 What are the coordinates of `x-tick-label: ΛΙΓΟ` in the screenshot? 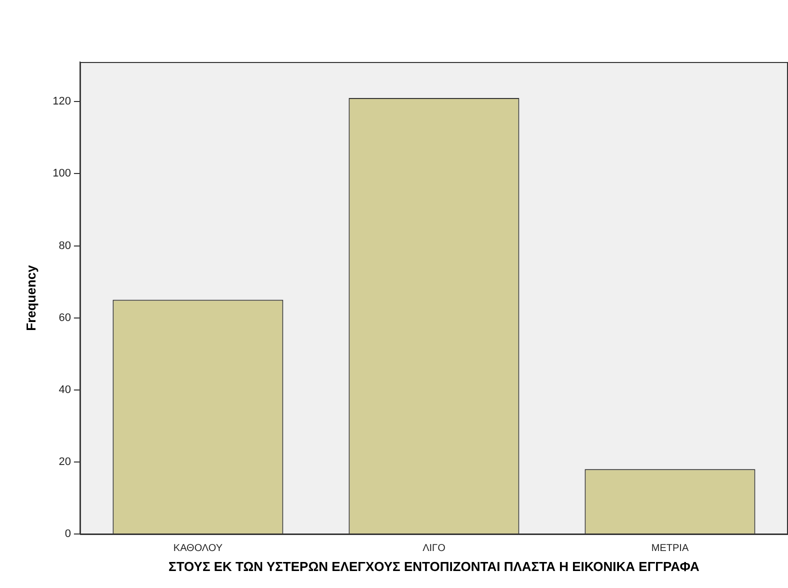 It's located at (434, 548).